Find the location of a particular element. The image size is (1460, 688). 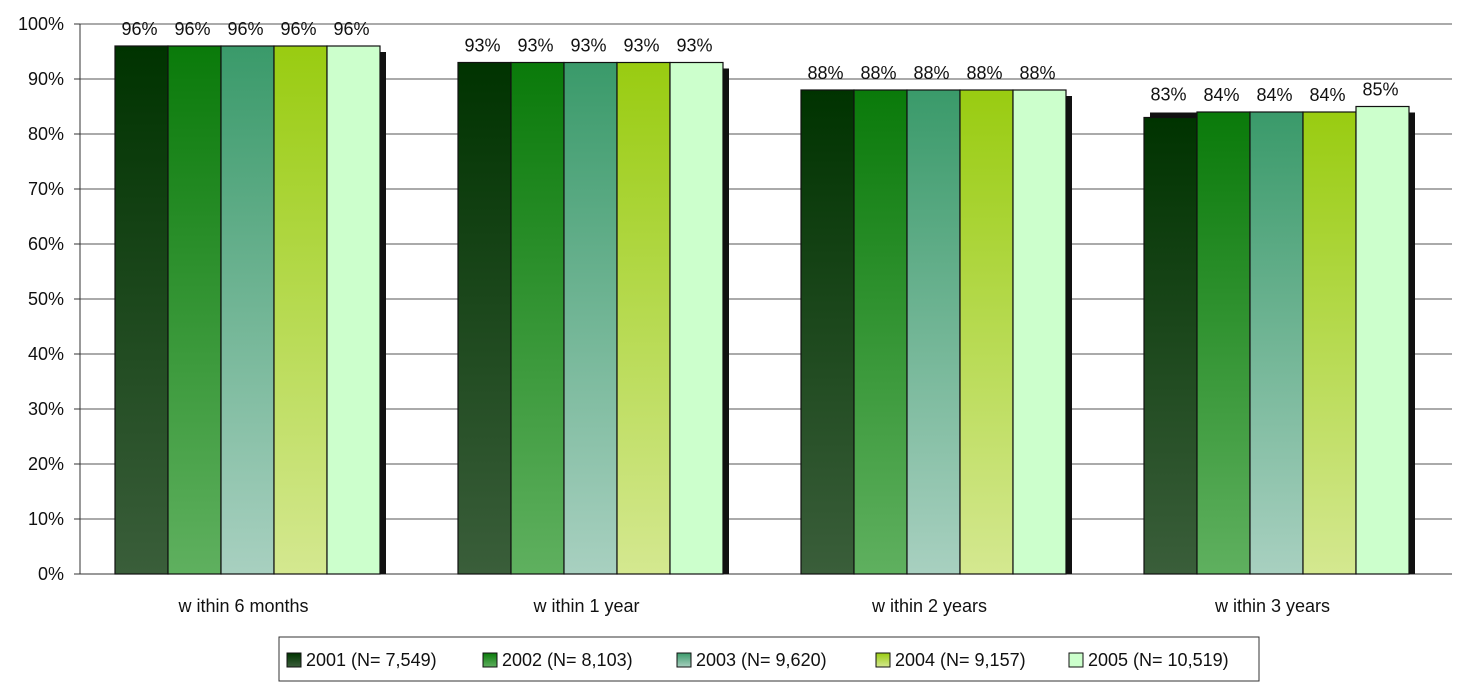

legend-label: 2003 (N= 9,620) is located at coordinates (761, 660).